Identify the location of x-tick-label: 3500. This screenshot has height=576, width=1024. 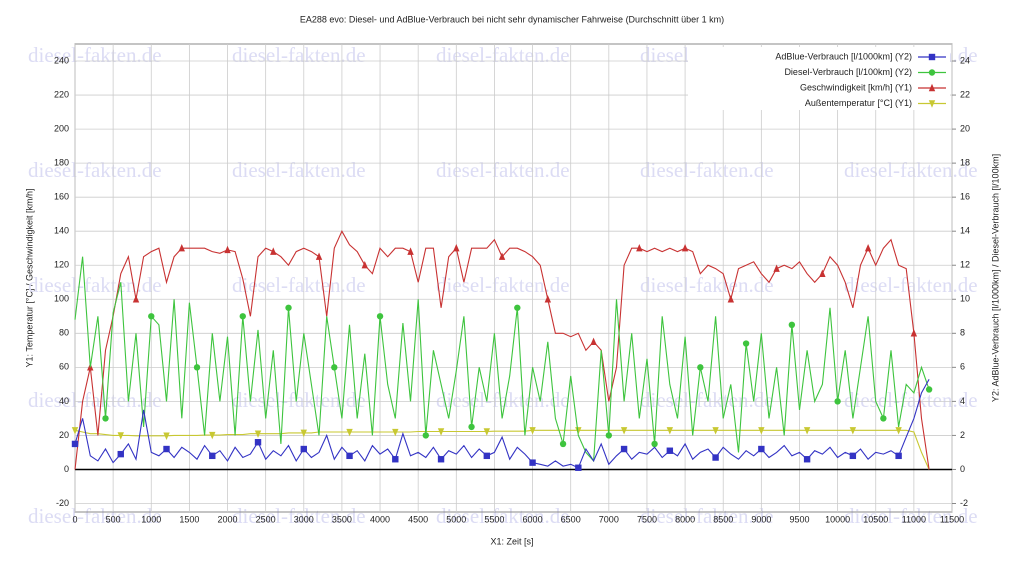
(342, 519).